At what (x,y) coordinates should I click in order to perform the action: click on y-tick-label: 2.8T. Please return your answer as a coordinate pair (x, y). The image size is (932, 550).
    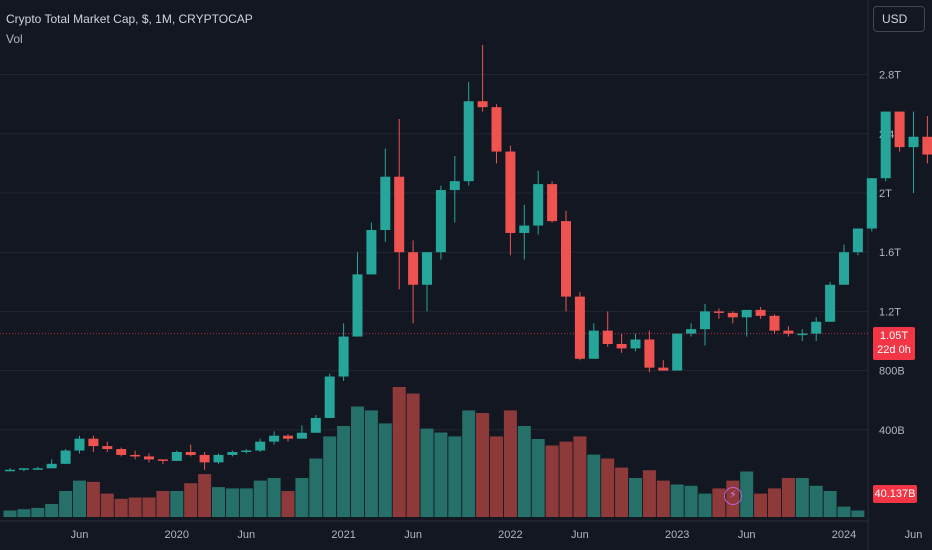
    Looking at the image, I should click on (890, 76).